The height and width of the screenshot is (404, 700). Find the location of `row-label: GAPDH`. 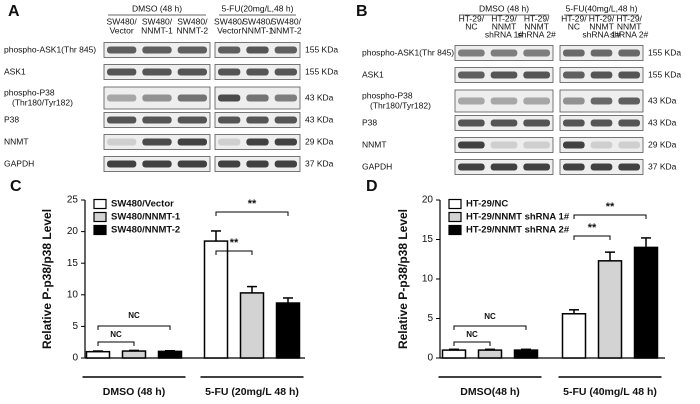

row-label: GAPDH is located at coordinates (377, 166).